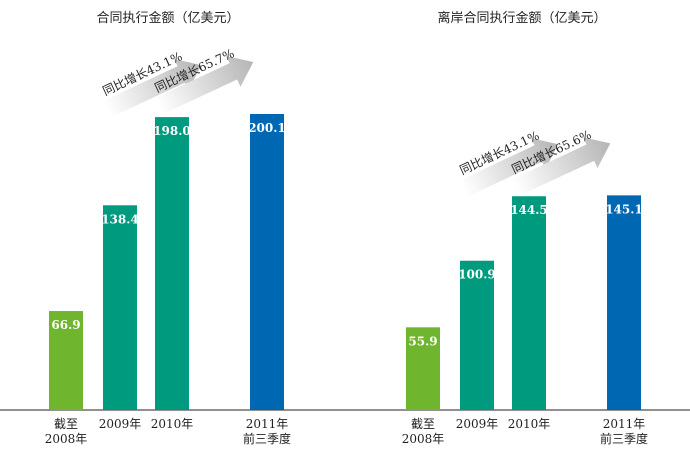  I want to click on data-label-3: 198.0, so click(172, 131).